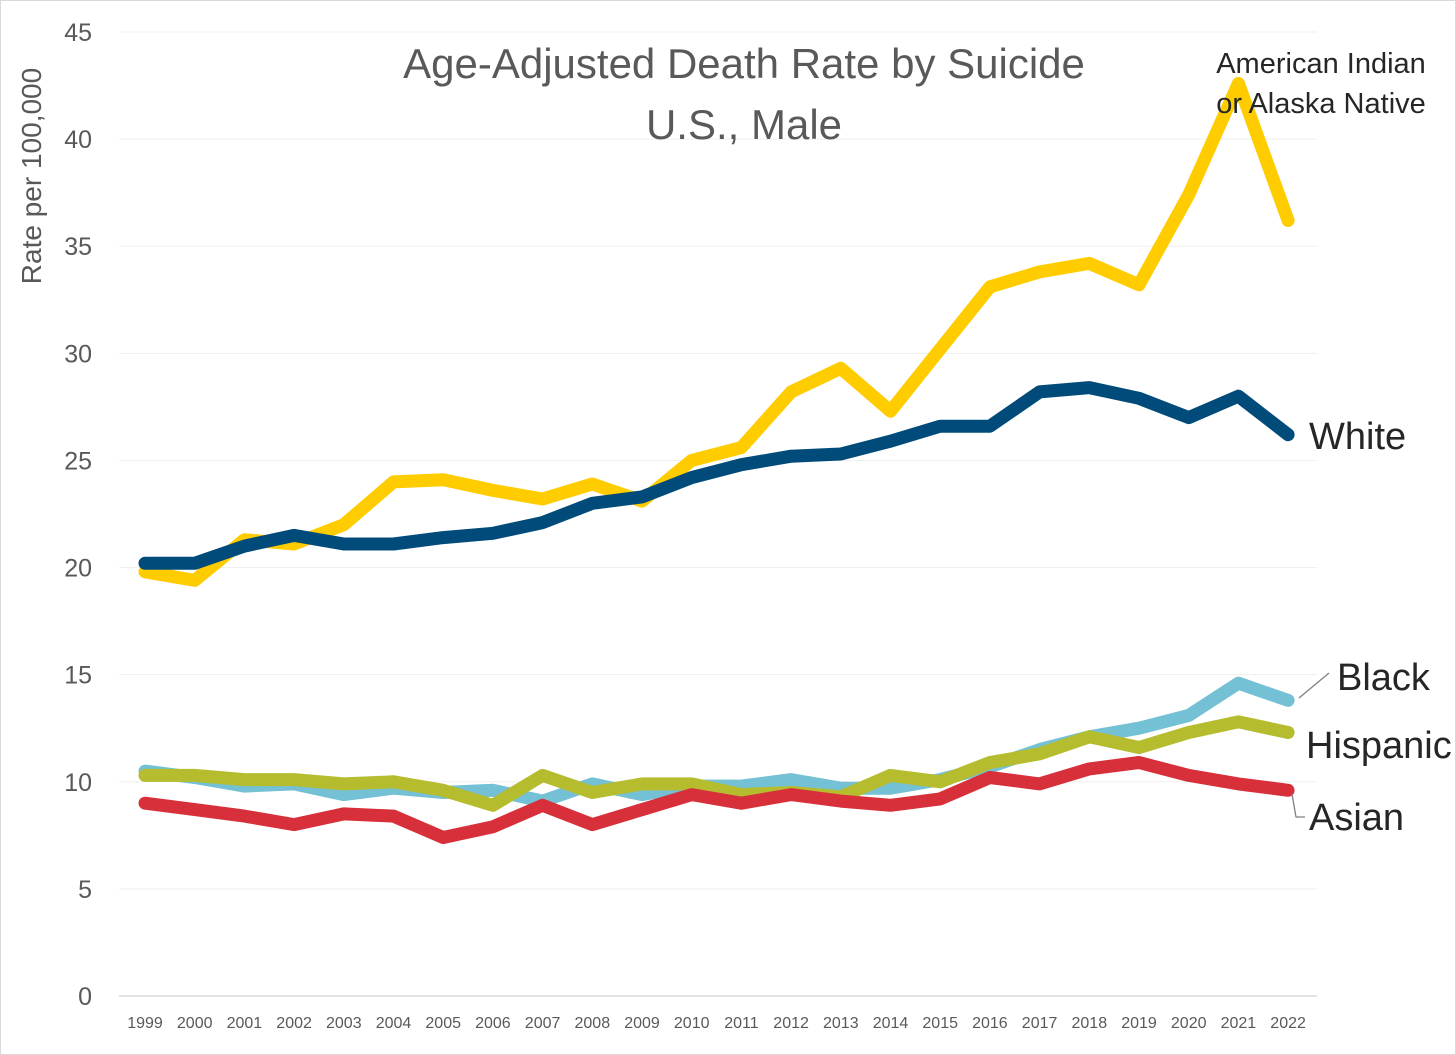  What do you see at coordinates (716, 475) in the screenshot?
I see `series-line-white` at bounding box center [716, 475].